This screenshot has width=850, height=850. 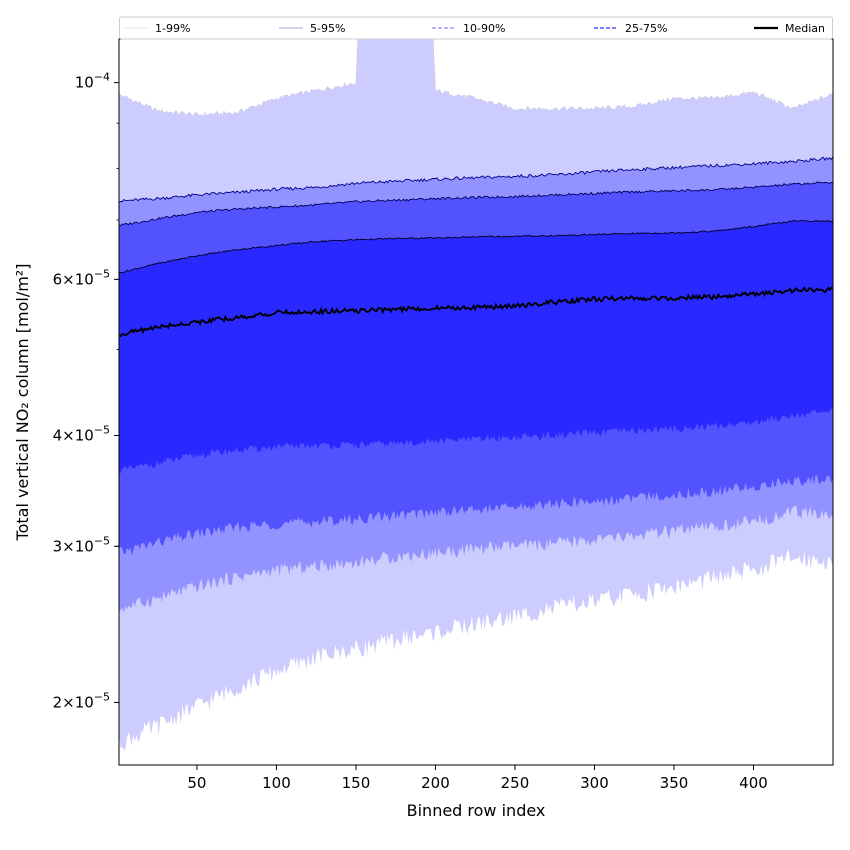 What do you see at coordinates (476, 810) in the screenshot?
I see `x-axis-label: Binned row index` at bounding box center [476, 810].